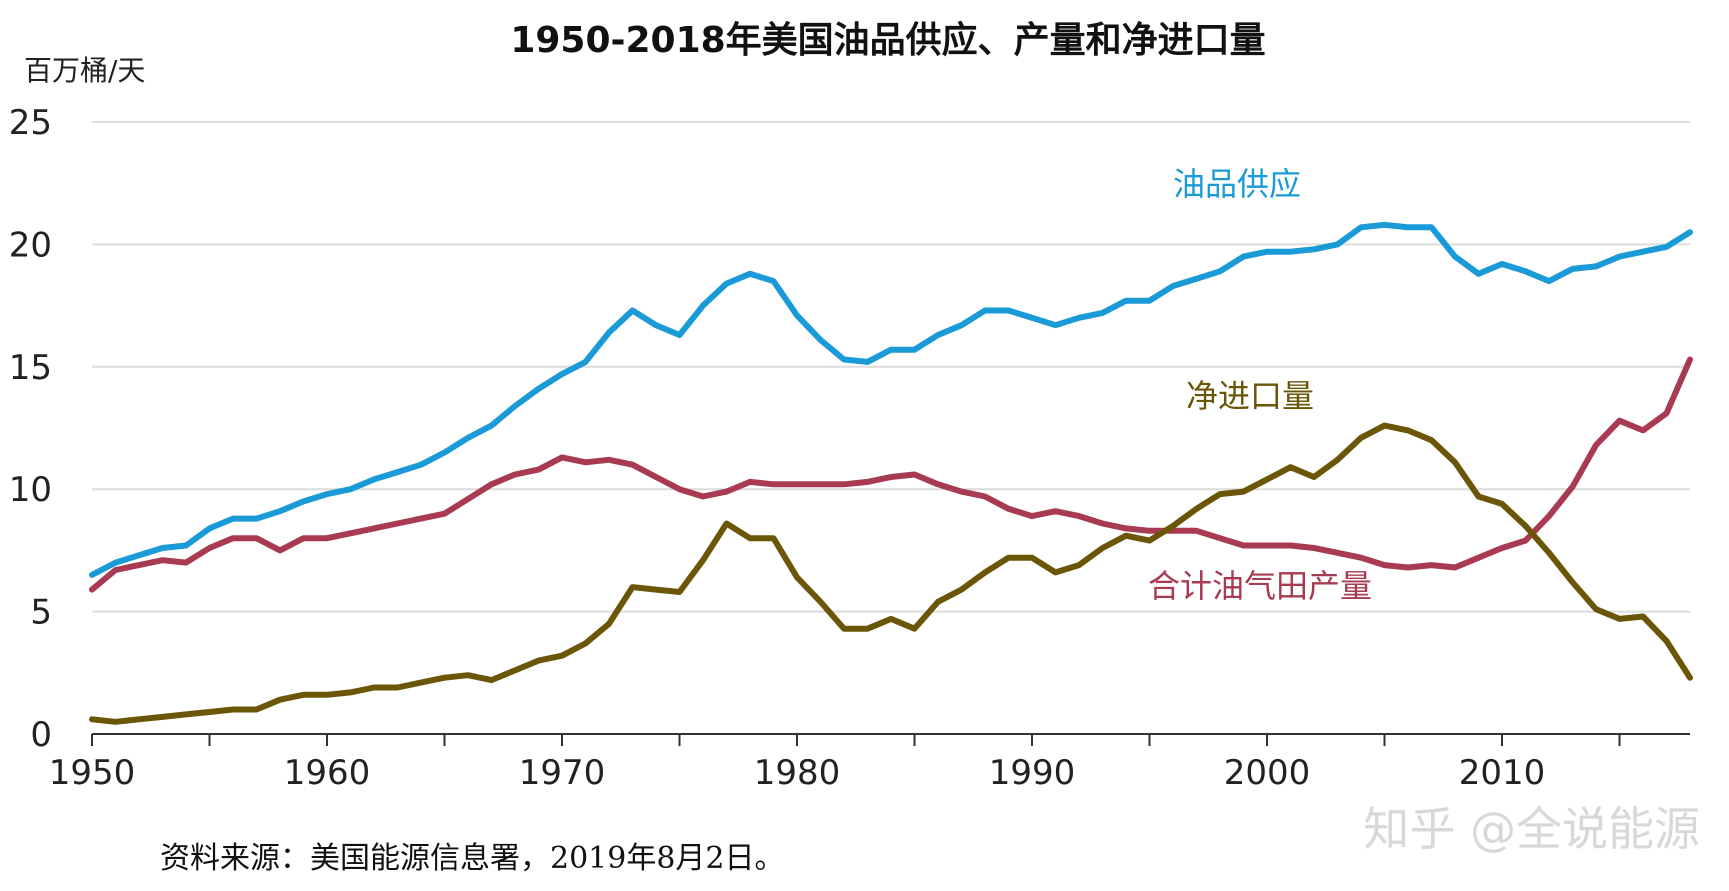  I want to click on y-tick-label-10: 10, so click(30, 490).